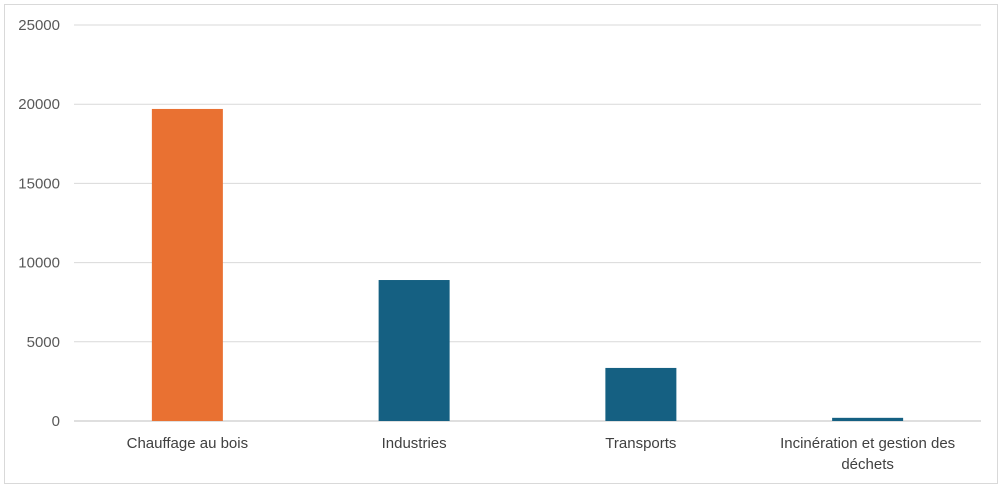  I want to click on x-tick-label: Chauffage au bois, so click(188, 443).